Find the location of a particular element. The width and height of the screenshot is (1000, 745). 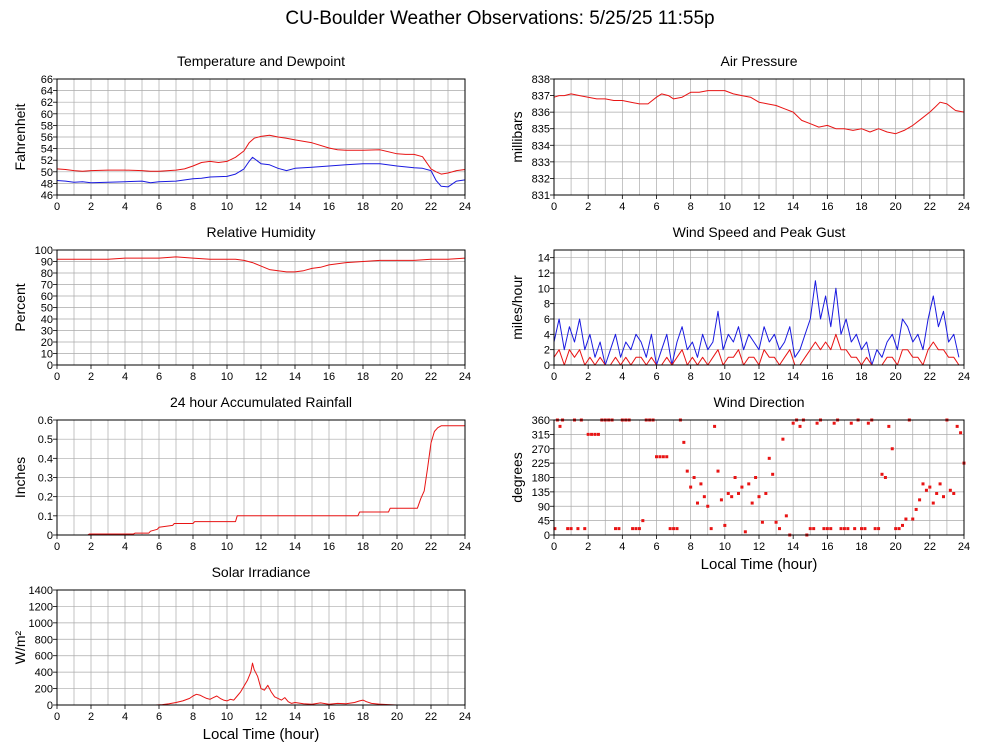

y-tick-label: 0.3 is located at coordinates (45, 479).